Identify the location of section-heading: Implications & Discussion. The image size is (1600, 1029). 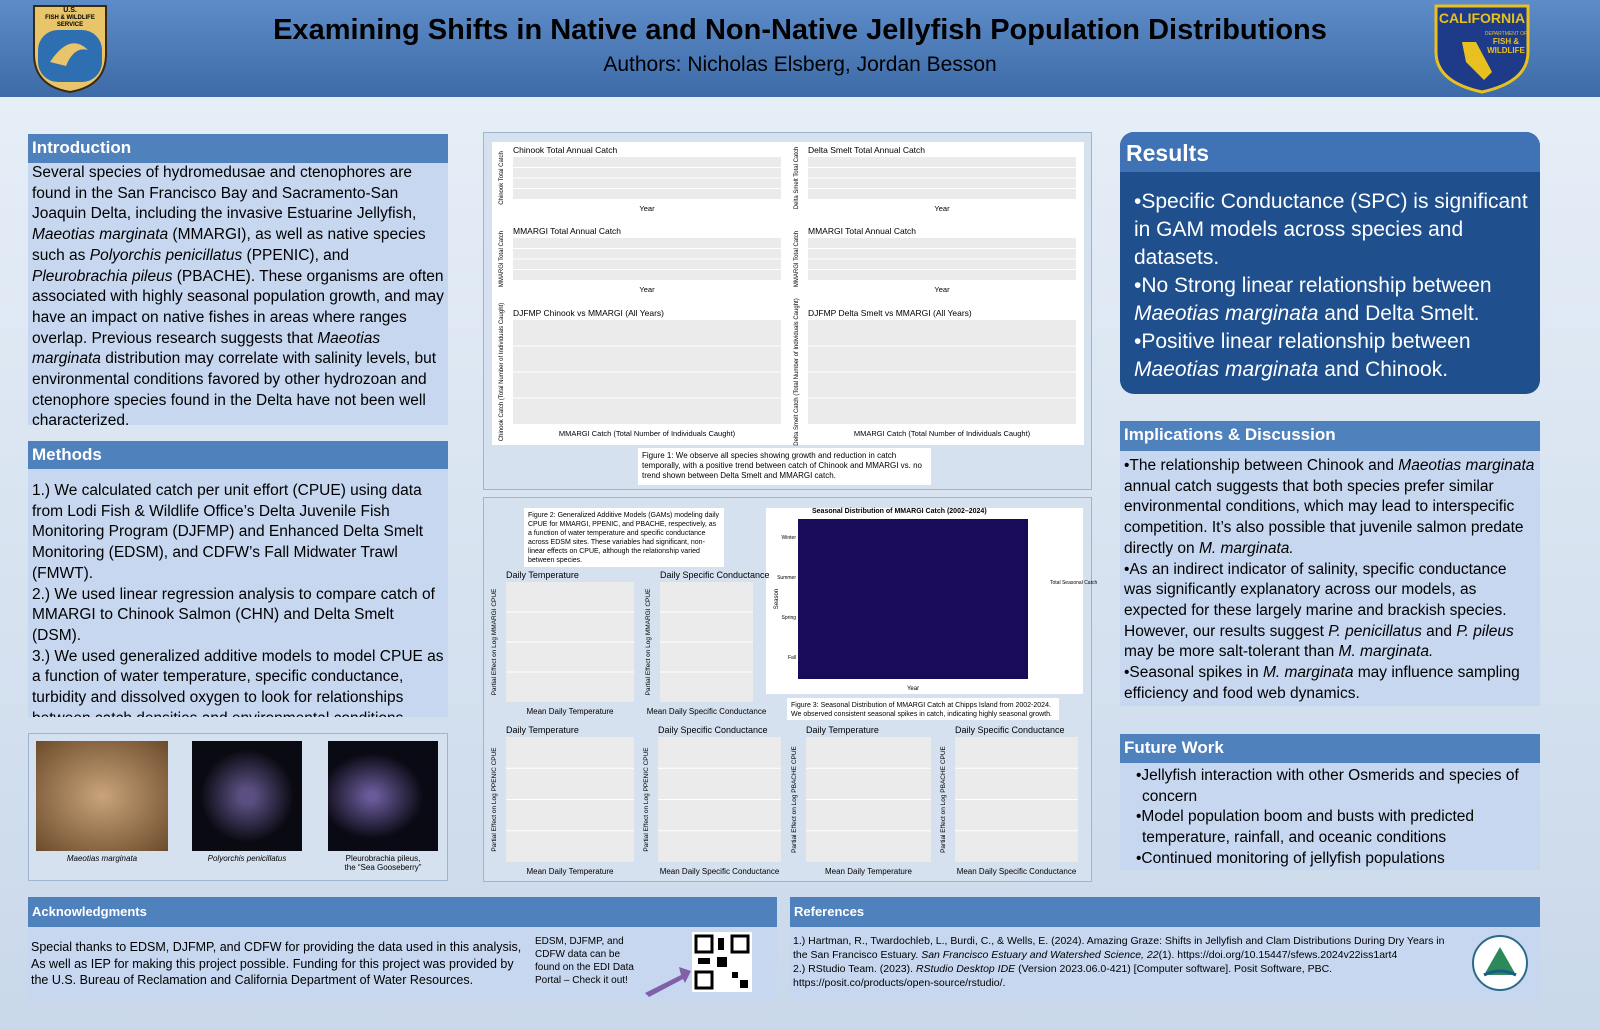
(1330, 436).